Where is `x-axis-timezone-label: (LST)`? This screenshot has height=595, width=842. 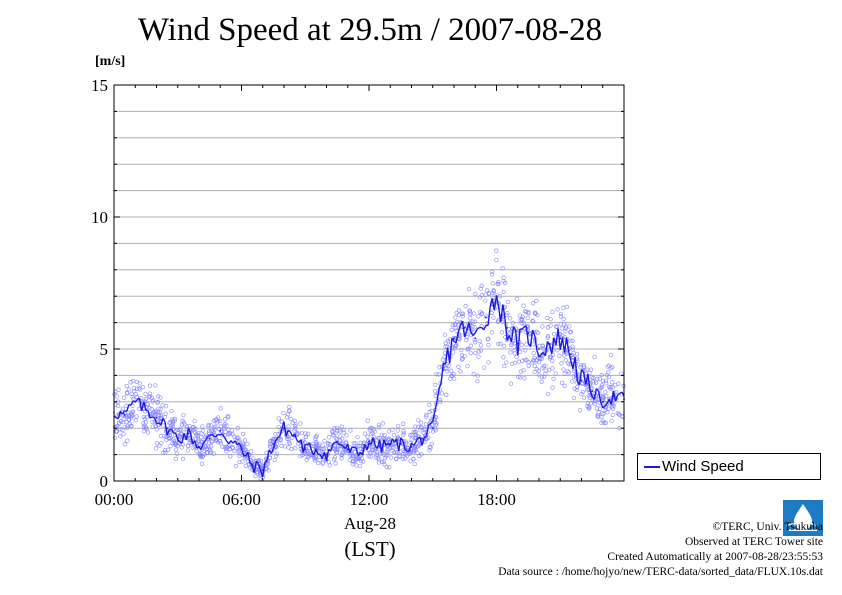 x-axis-timezone-label: (LST) is located at coordinates (370, 549).